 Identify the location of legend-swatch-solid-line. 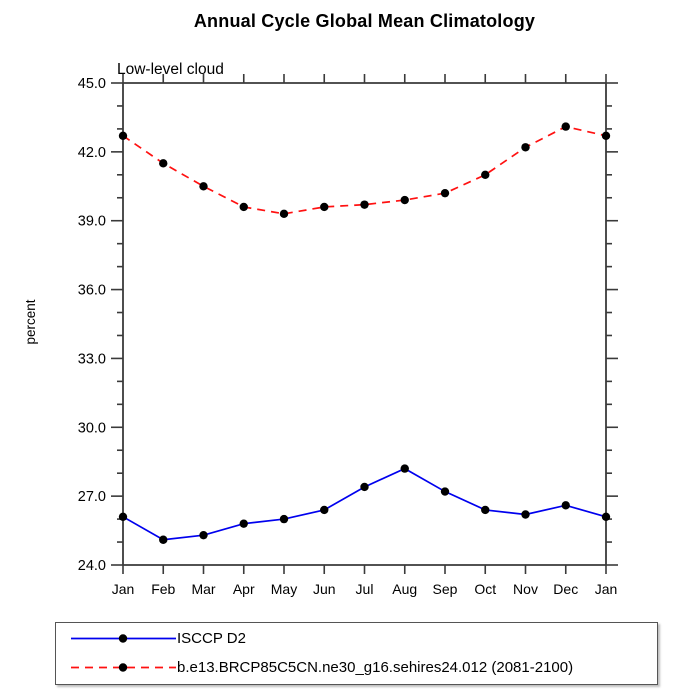
(123, 638).